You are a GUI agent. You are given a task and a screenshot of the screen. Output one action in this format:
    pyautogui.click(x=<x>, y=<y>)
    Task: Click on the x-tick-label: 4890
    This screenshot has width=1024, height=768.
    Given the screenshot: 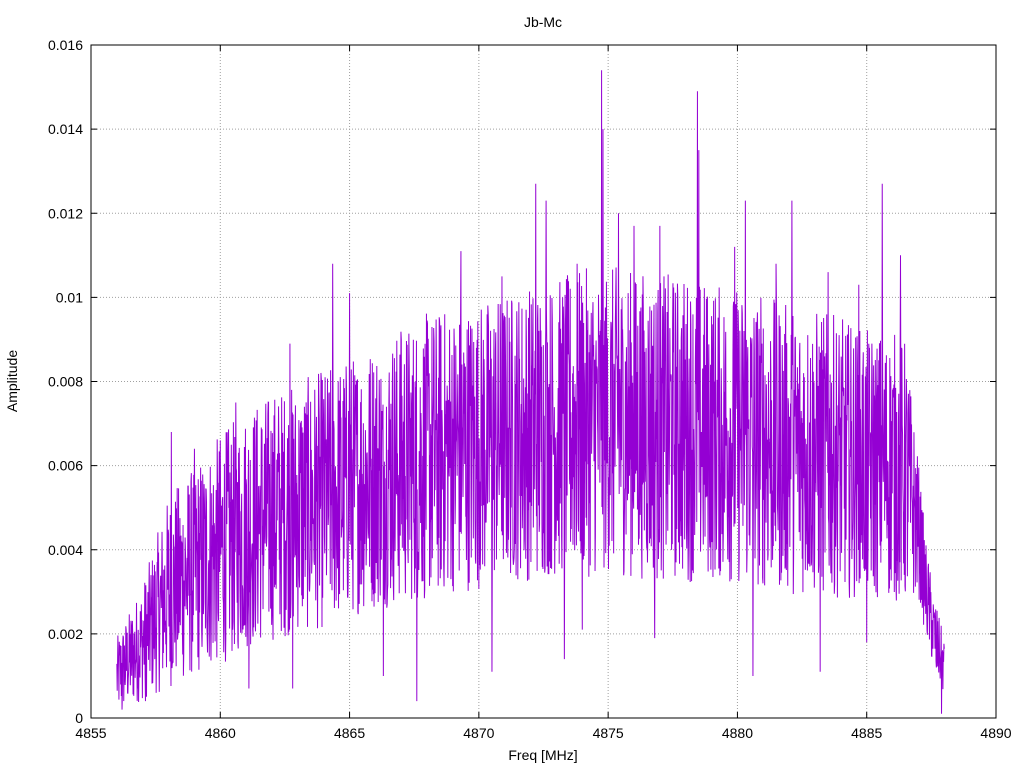 What is the action you would take?
    pyautogui.click(x=995, y=733)
    